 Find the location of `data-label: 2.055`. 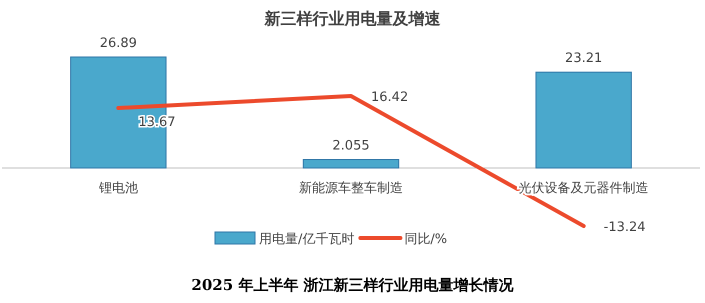

data-label: 2.055 is located at coordinates (351, 146).